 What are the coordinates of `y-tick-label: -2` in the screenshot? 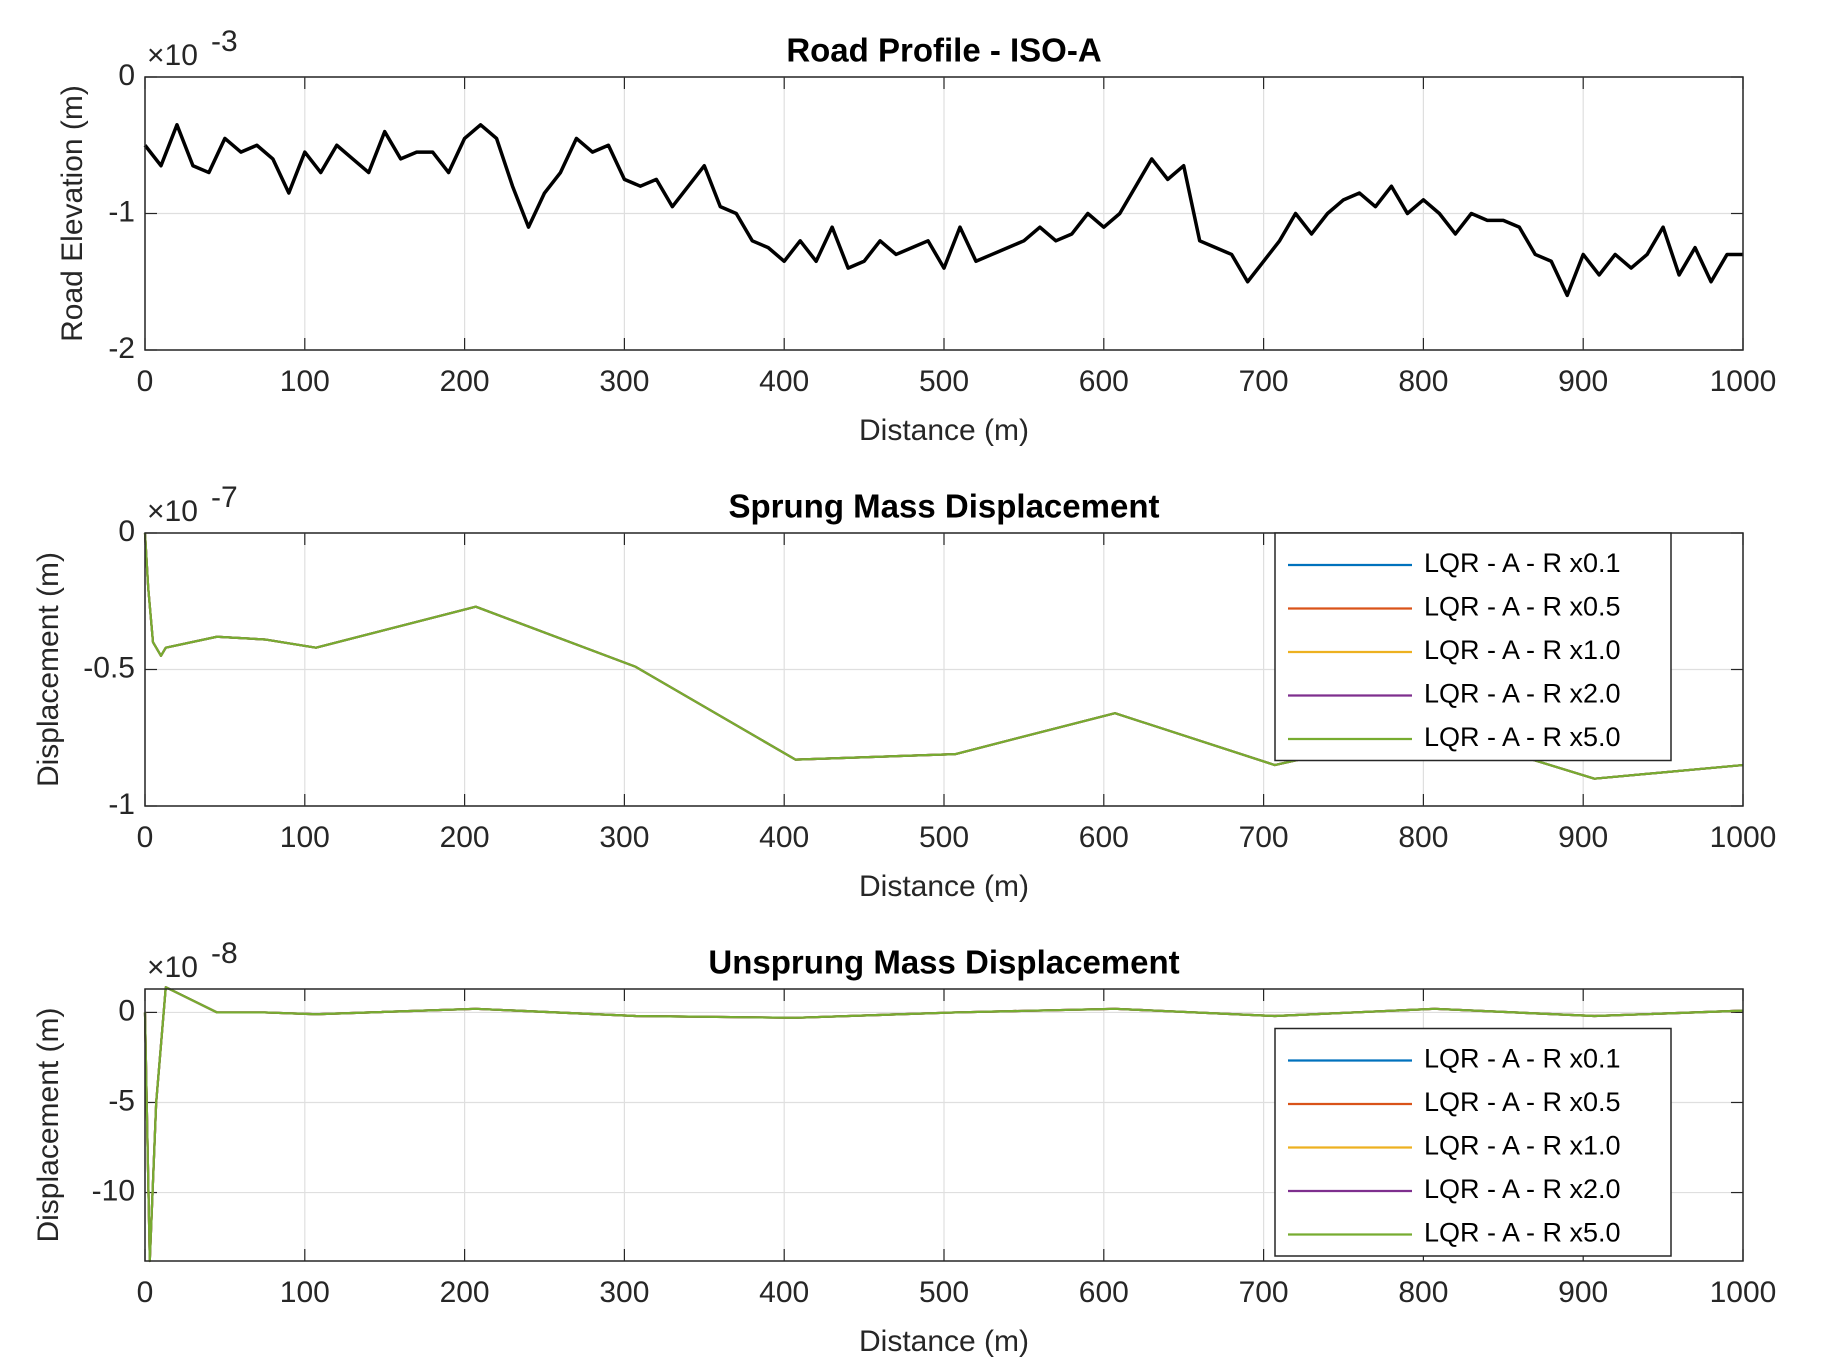 It's located at (121, 348).